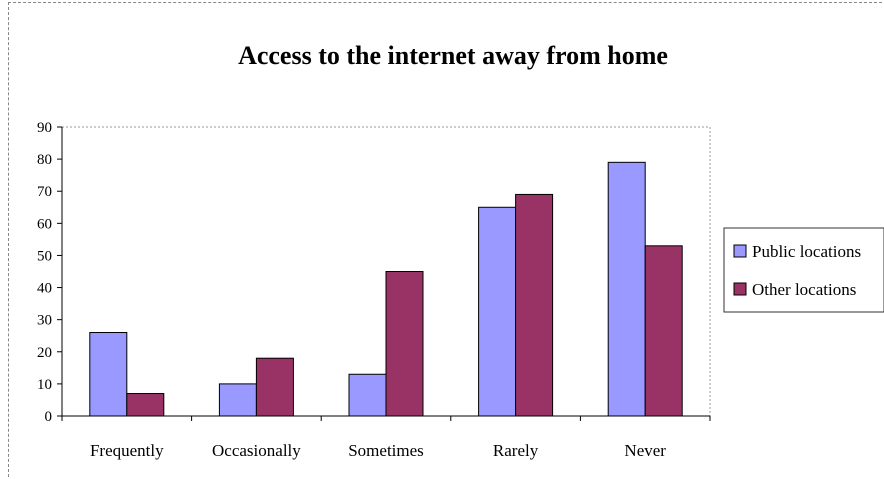 This screenshot has height=479, width=884. What do you see at coordinates (44, 353) in the screenshot?
I see `y-tick-label: 20` at bounding box center [44, 353].